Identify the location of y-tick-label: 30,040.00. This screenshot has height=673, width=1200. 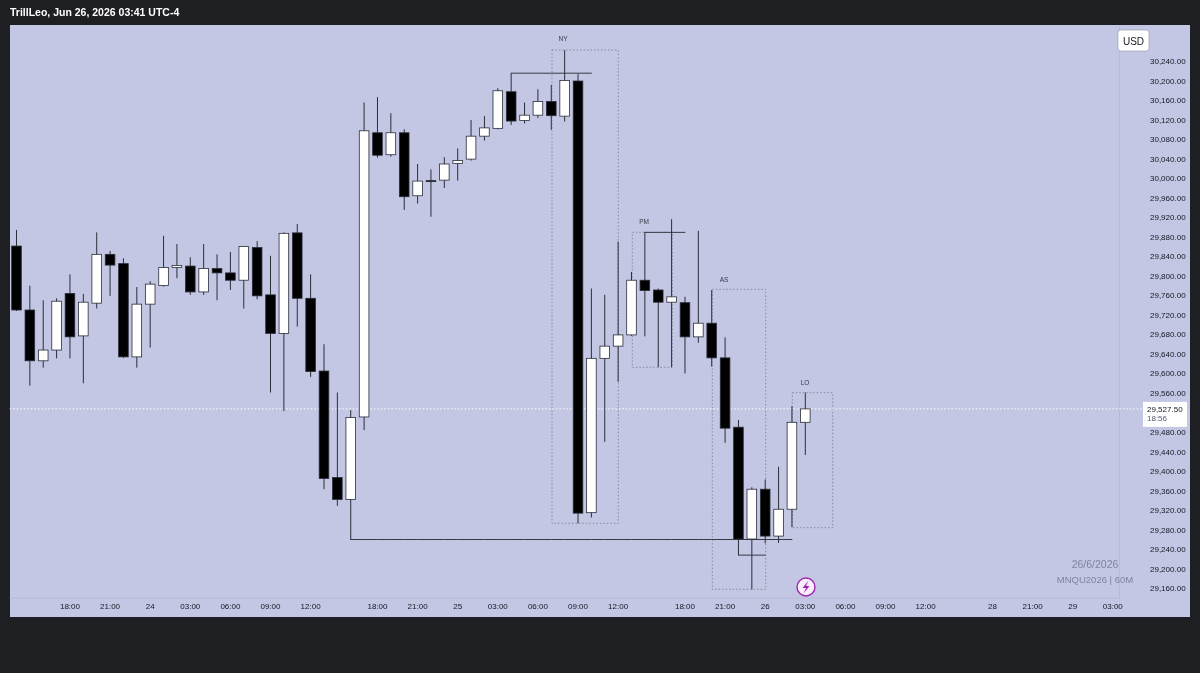
(1168, 159).